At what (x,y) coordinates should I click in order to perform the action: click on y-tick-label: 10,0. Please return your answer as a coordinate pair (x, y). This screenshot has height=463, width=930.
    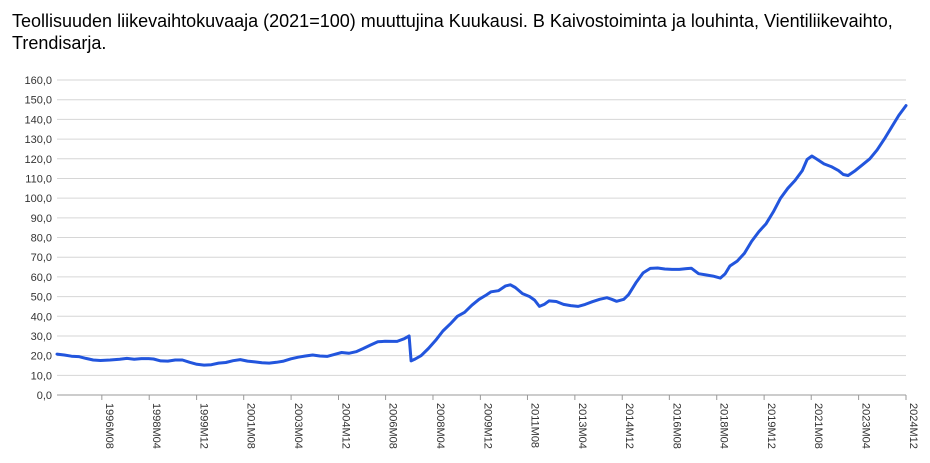
    Looking at the image, I should click on (41, 376).